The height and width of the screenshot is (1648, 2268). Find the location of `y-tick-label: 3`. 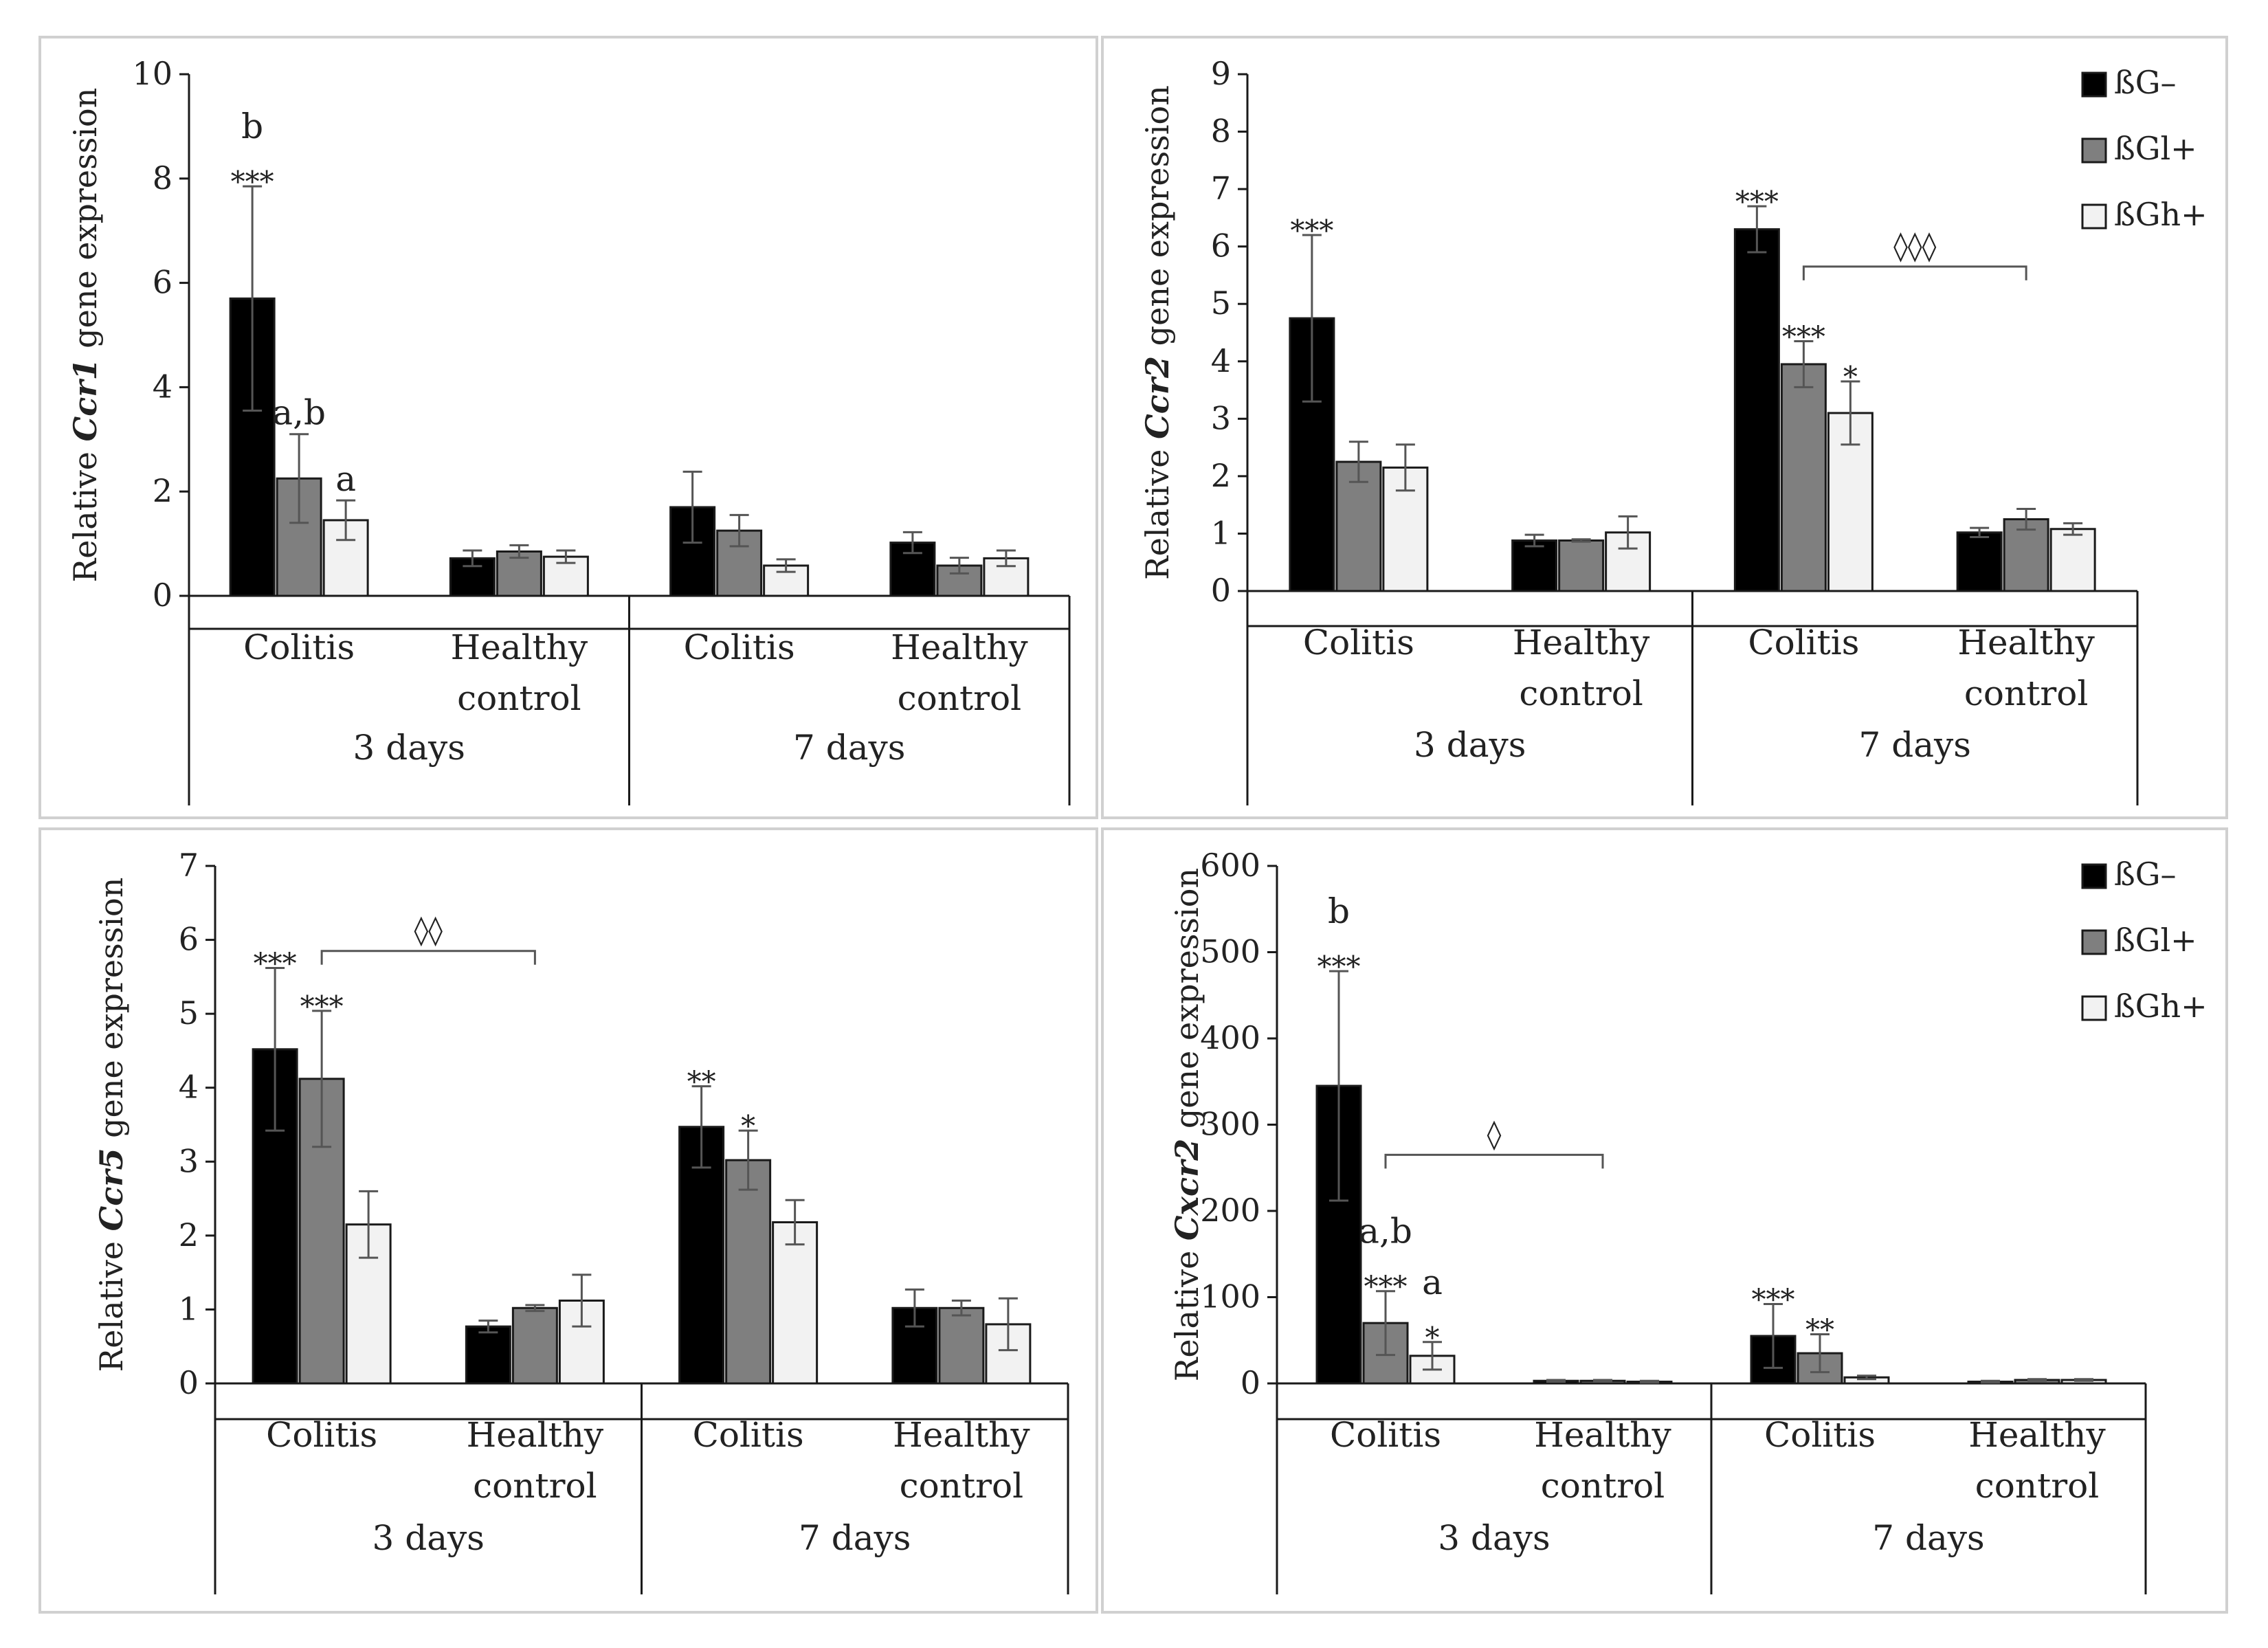

y-tick-label: 3 is located at coordinates (1221, 418).